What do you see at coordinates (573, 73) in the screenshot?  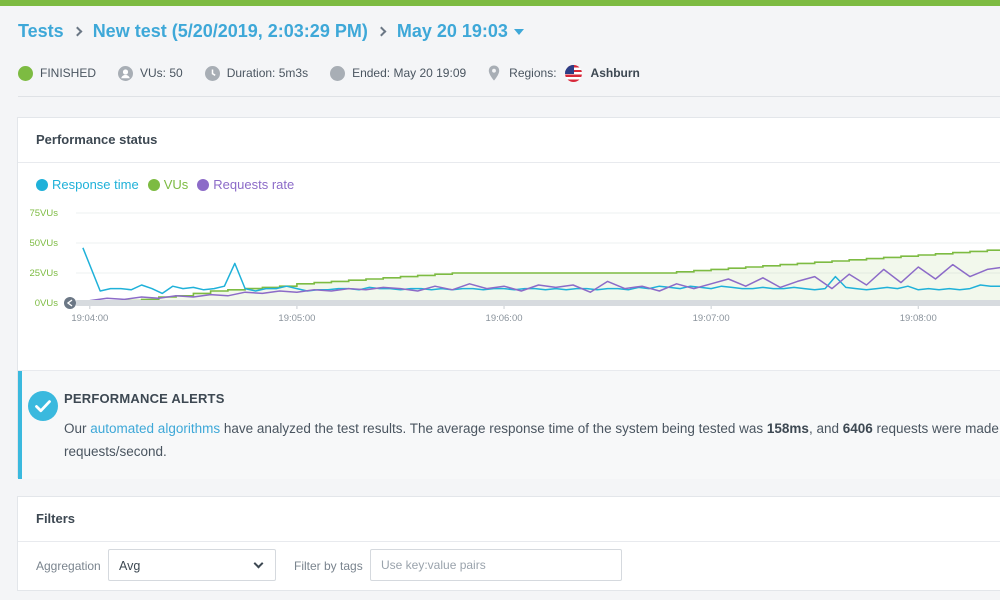 I see `us-flag-icon` at bounding box center [573, 73].